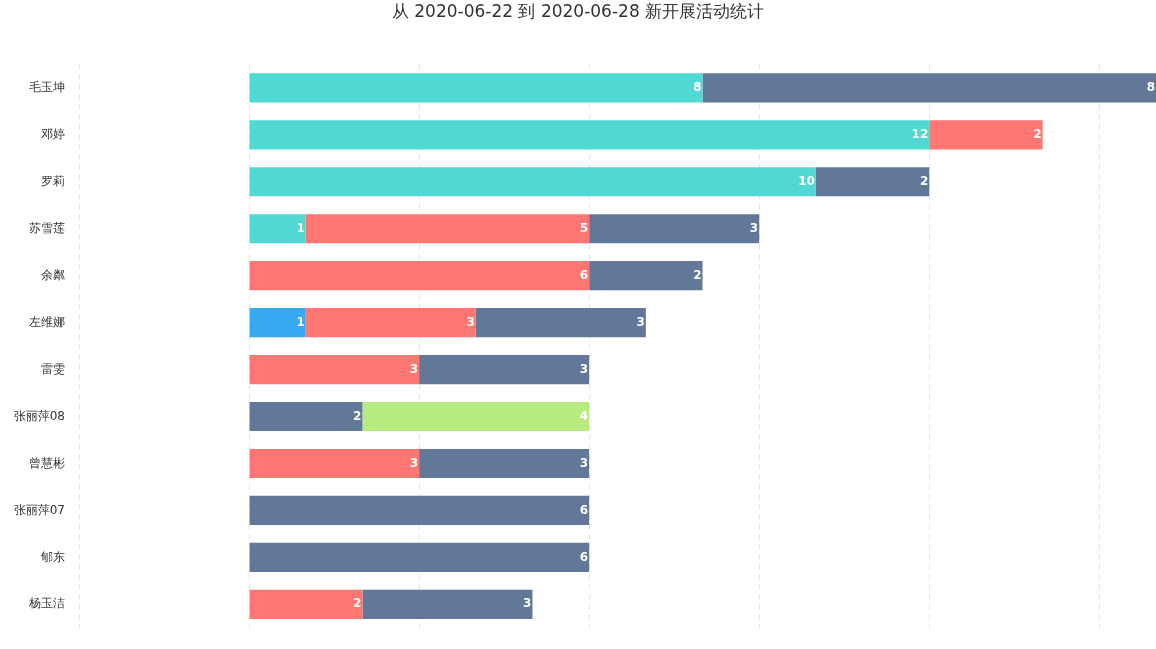  I want to click on y-tick-label: 苏雪莲, so click(47, 227).